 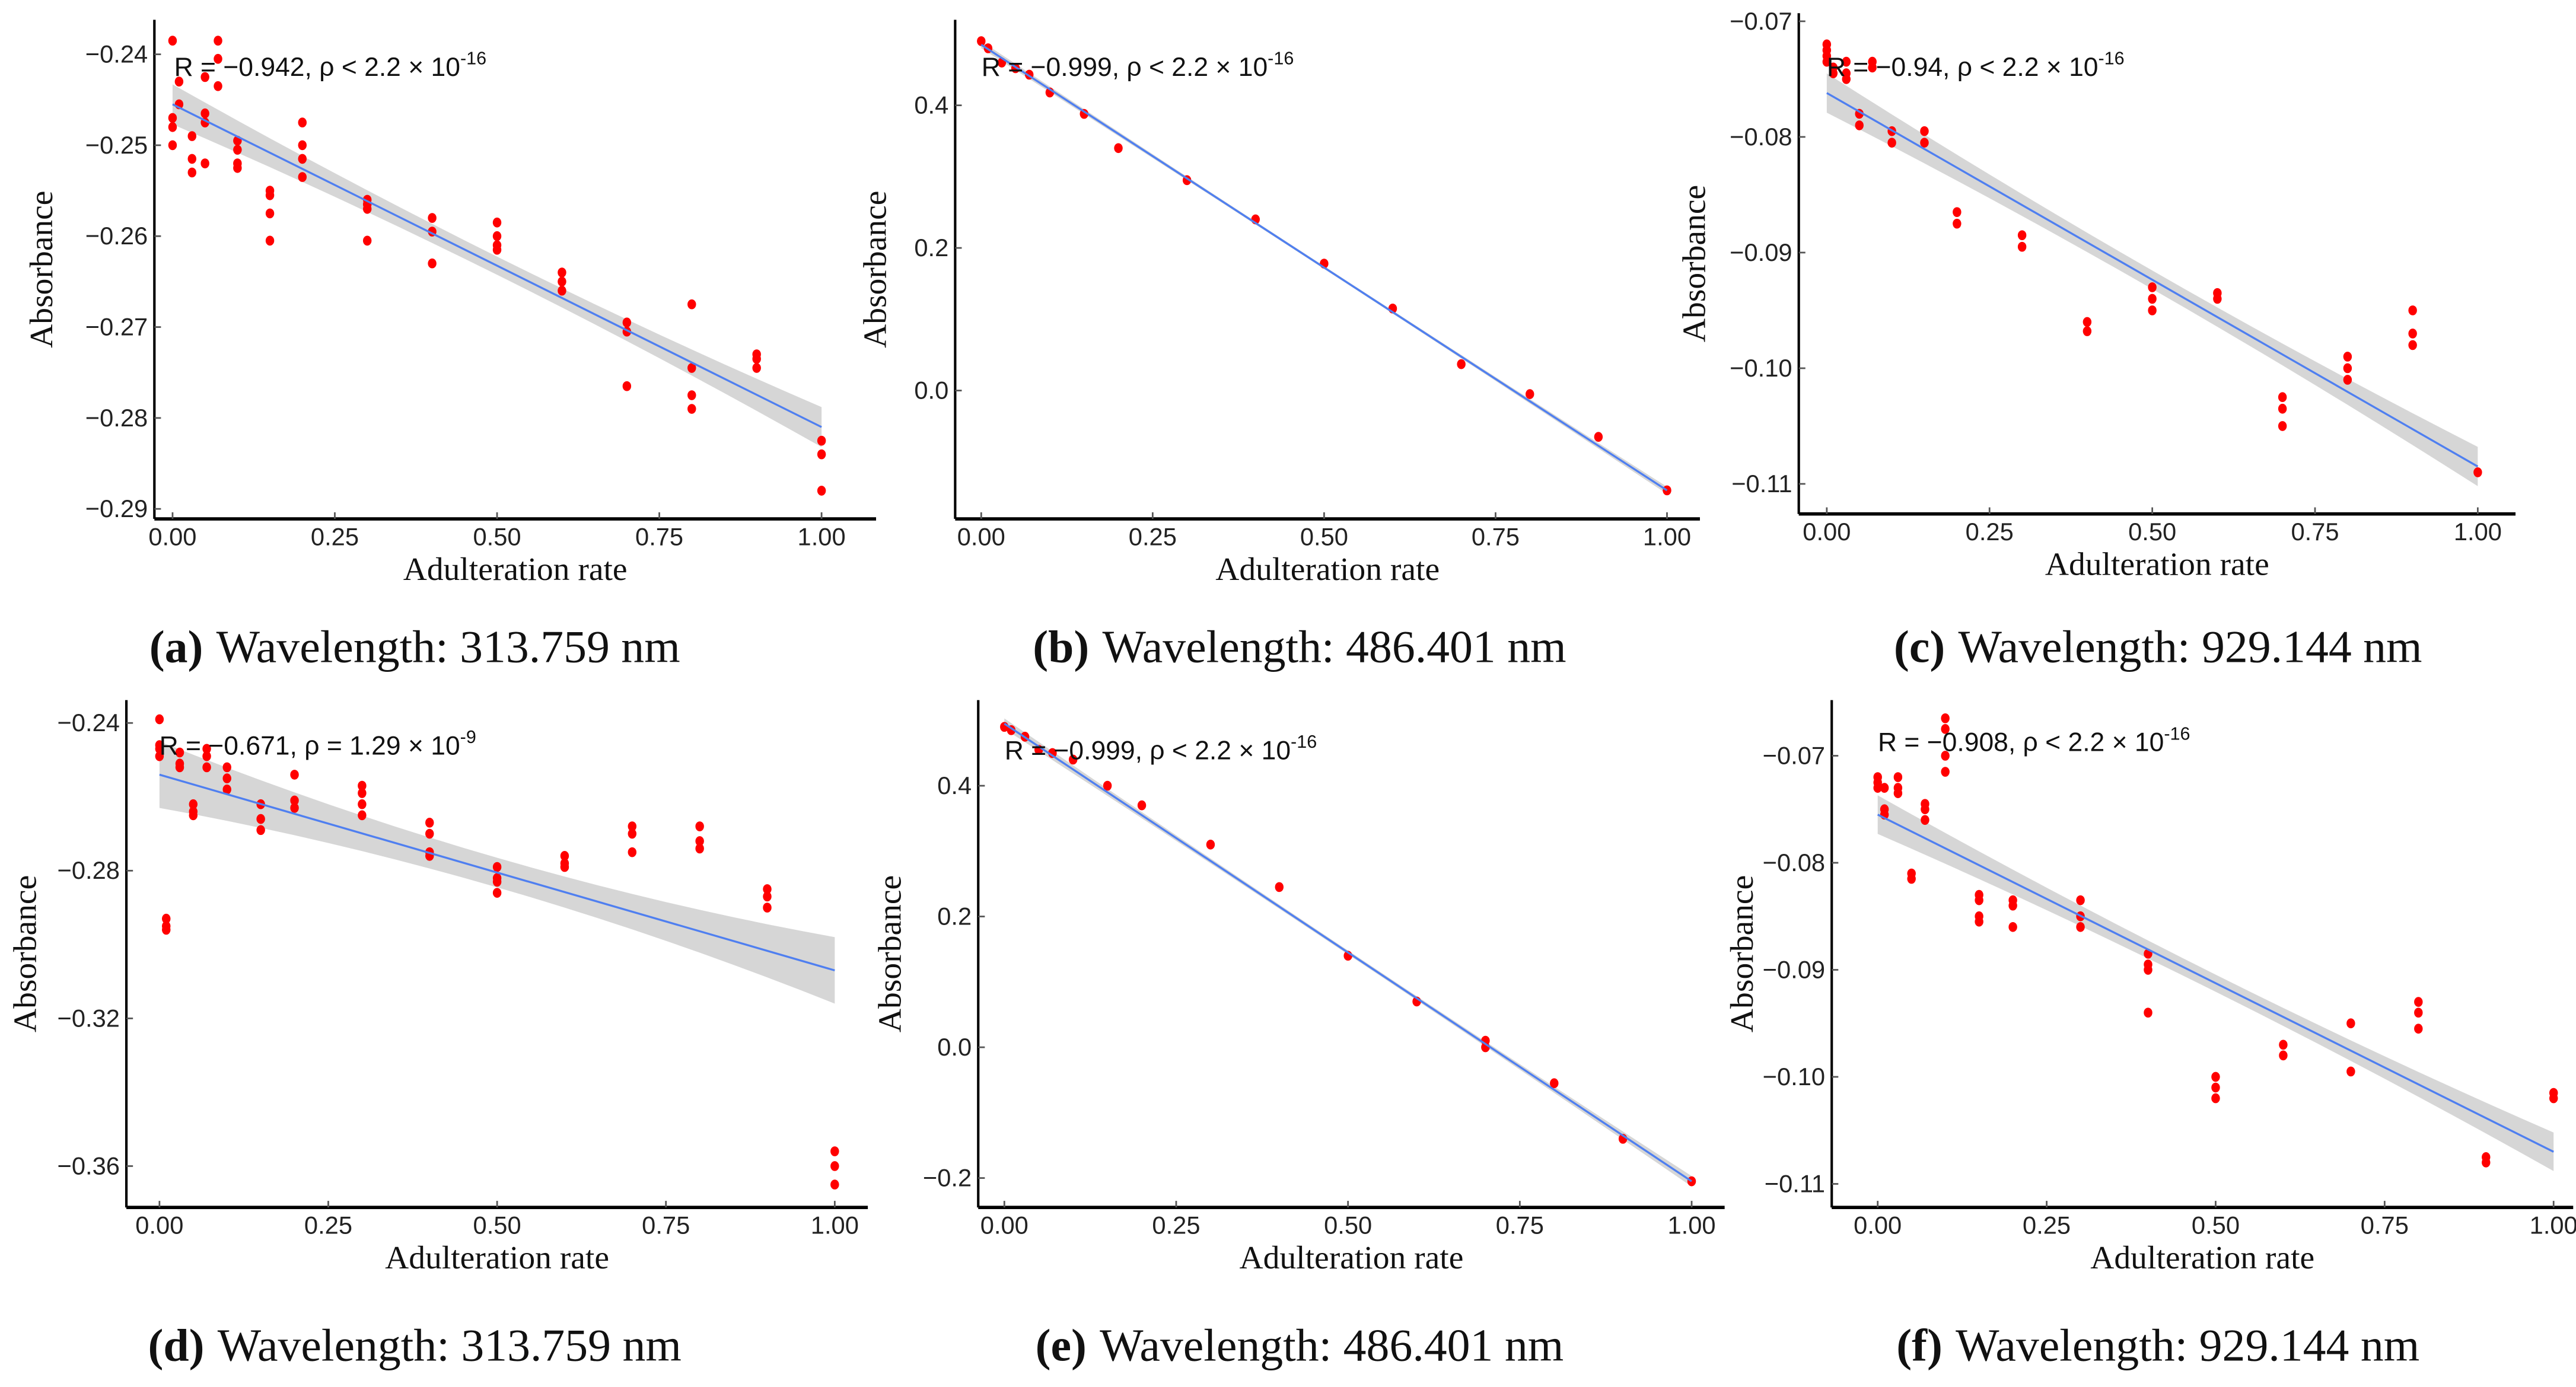 What do you see at coordinates (1794, 1077) in the screenshot?
I see `y-tick-label: −0.10` at bounding box center [1794, 1077].